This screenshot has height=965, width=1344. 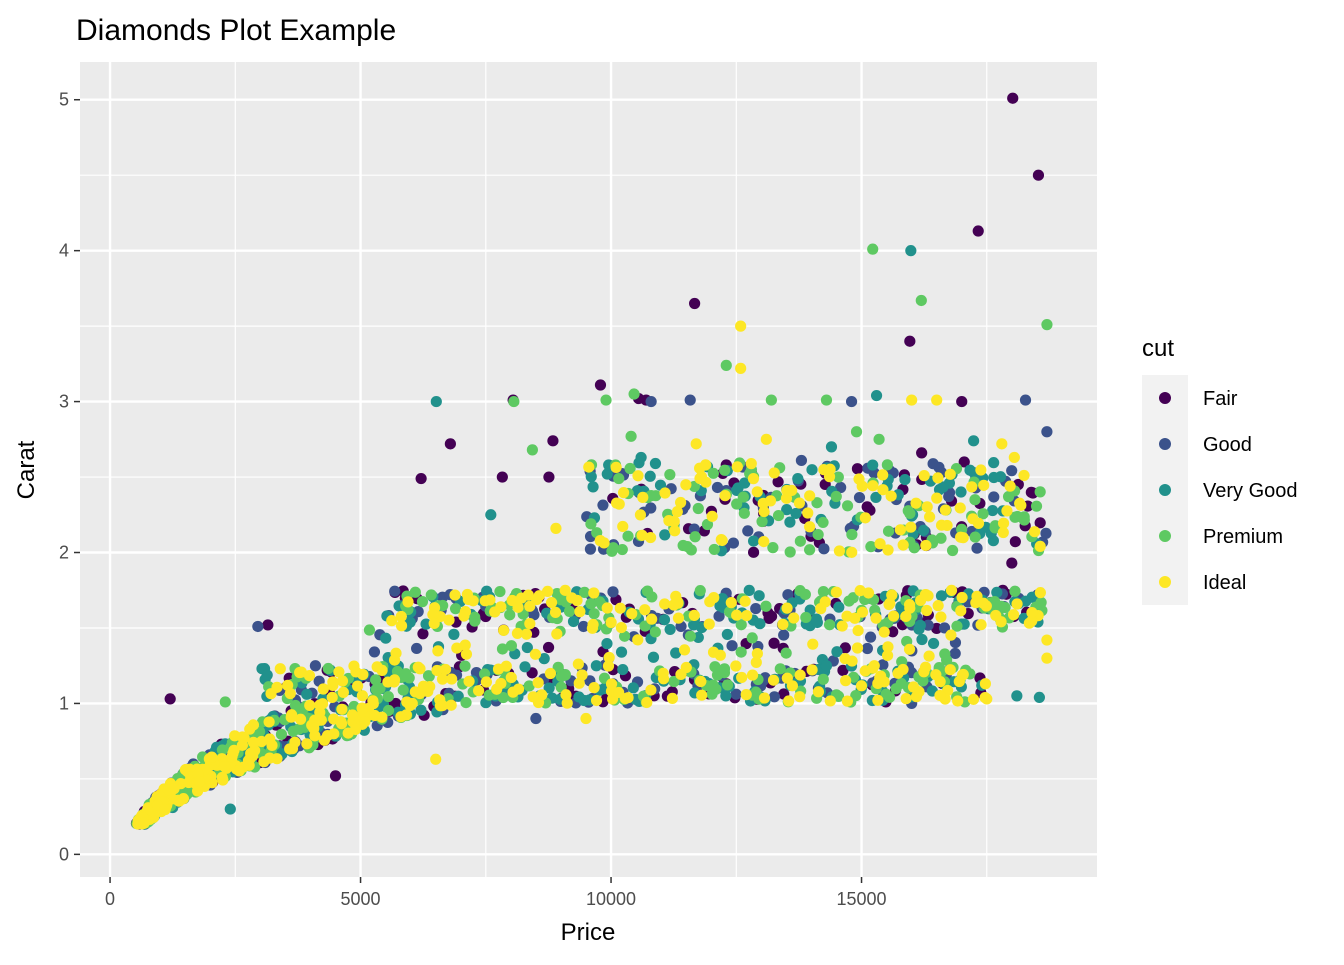 What do you see at coordinates (496, 893) in the screenshot?
I see `x-axis-ticks: 0 5000 10000 15000` at bounding box center [496, 893].